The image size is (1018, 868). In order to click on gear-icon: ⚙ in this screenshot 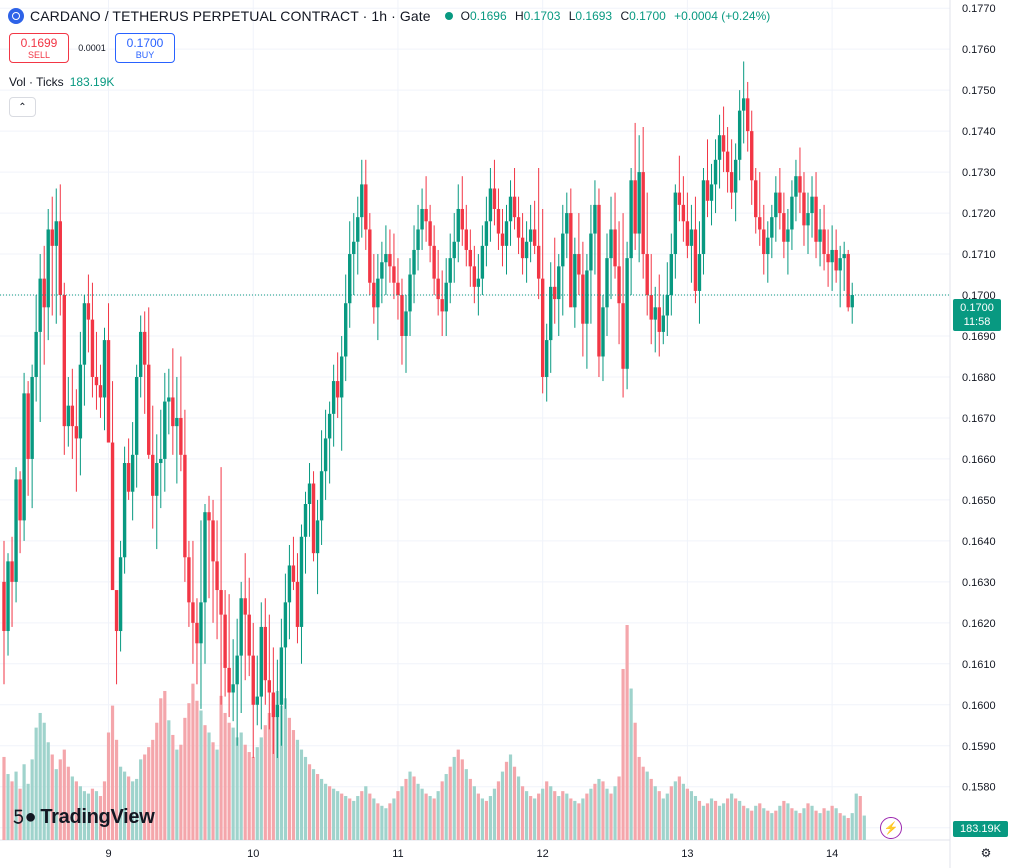, I will do `click(986, 853)`.